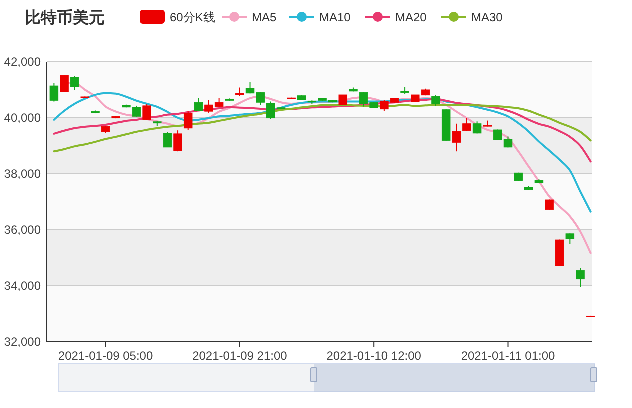 This screenshot has width=632, height=408. What do you see at coordinates (23, 174) in the screenshot?
I see `y-tick-label: 38,000` at bounding box center [23, 174].